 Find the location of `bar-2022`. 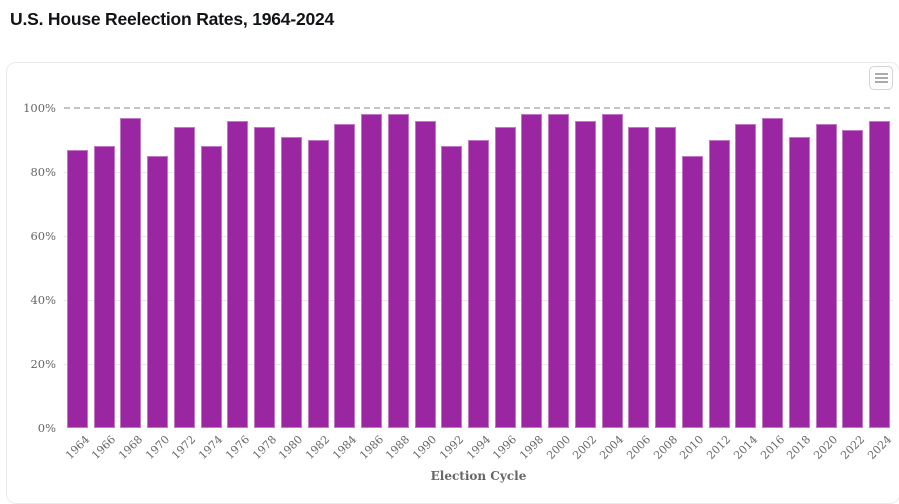

bar-2022 is located at coordinates (853, 279).